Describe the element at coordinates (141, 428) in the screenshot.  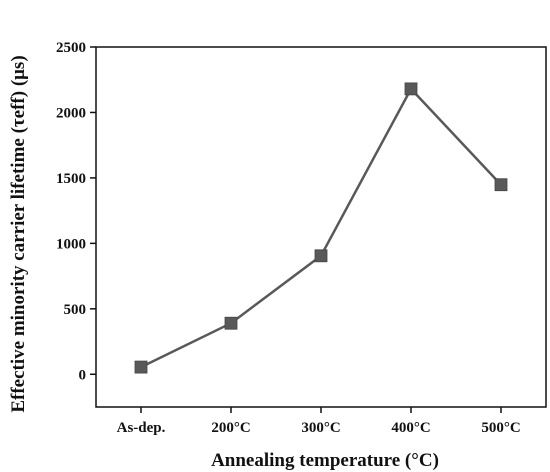
I see `x-tick-label: As-dep.` at that location.